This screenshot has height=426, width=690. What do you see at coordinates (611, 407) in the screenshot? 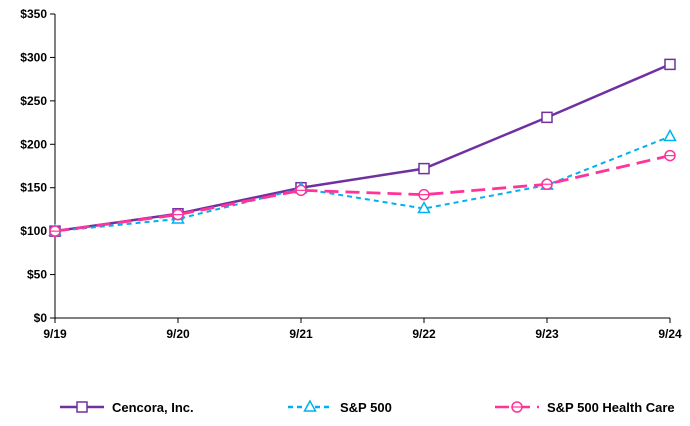
I see `legend-label: S&P 500 Health Care` at bounding box center [611, 407].